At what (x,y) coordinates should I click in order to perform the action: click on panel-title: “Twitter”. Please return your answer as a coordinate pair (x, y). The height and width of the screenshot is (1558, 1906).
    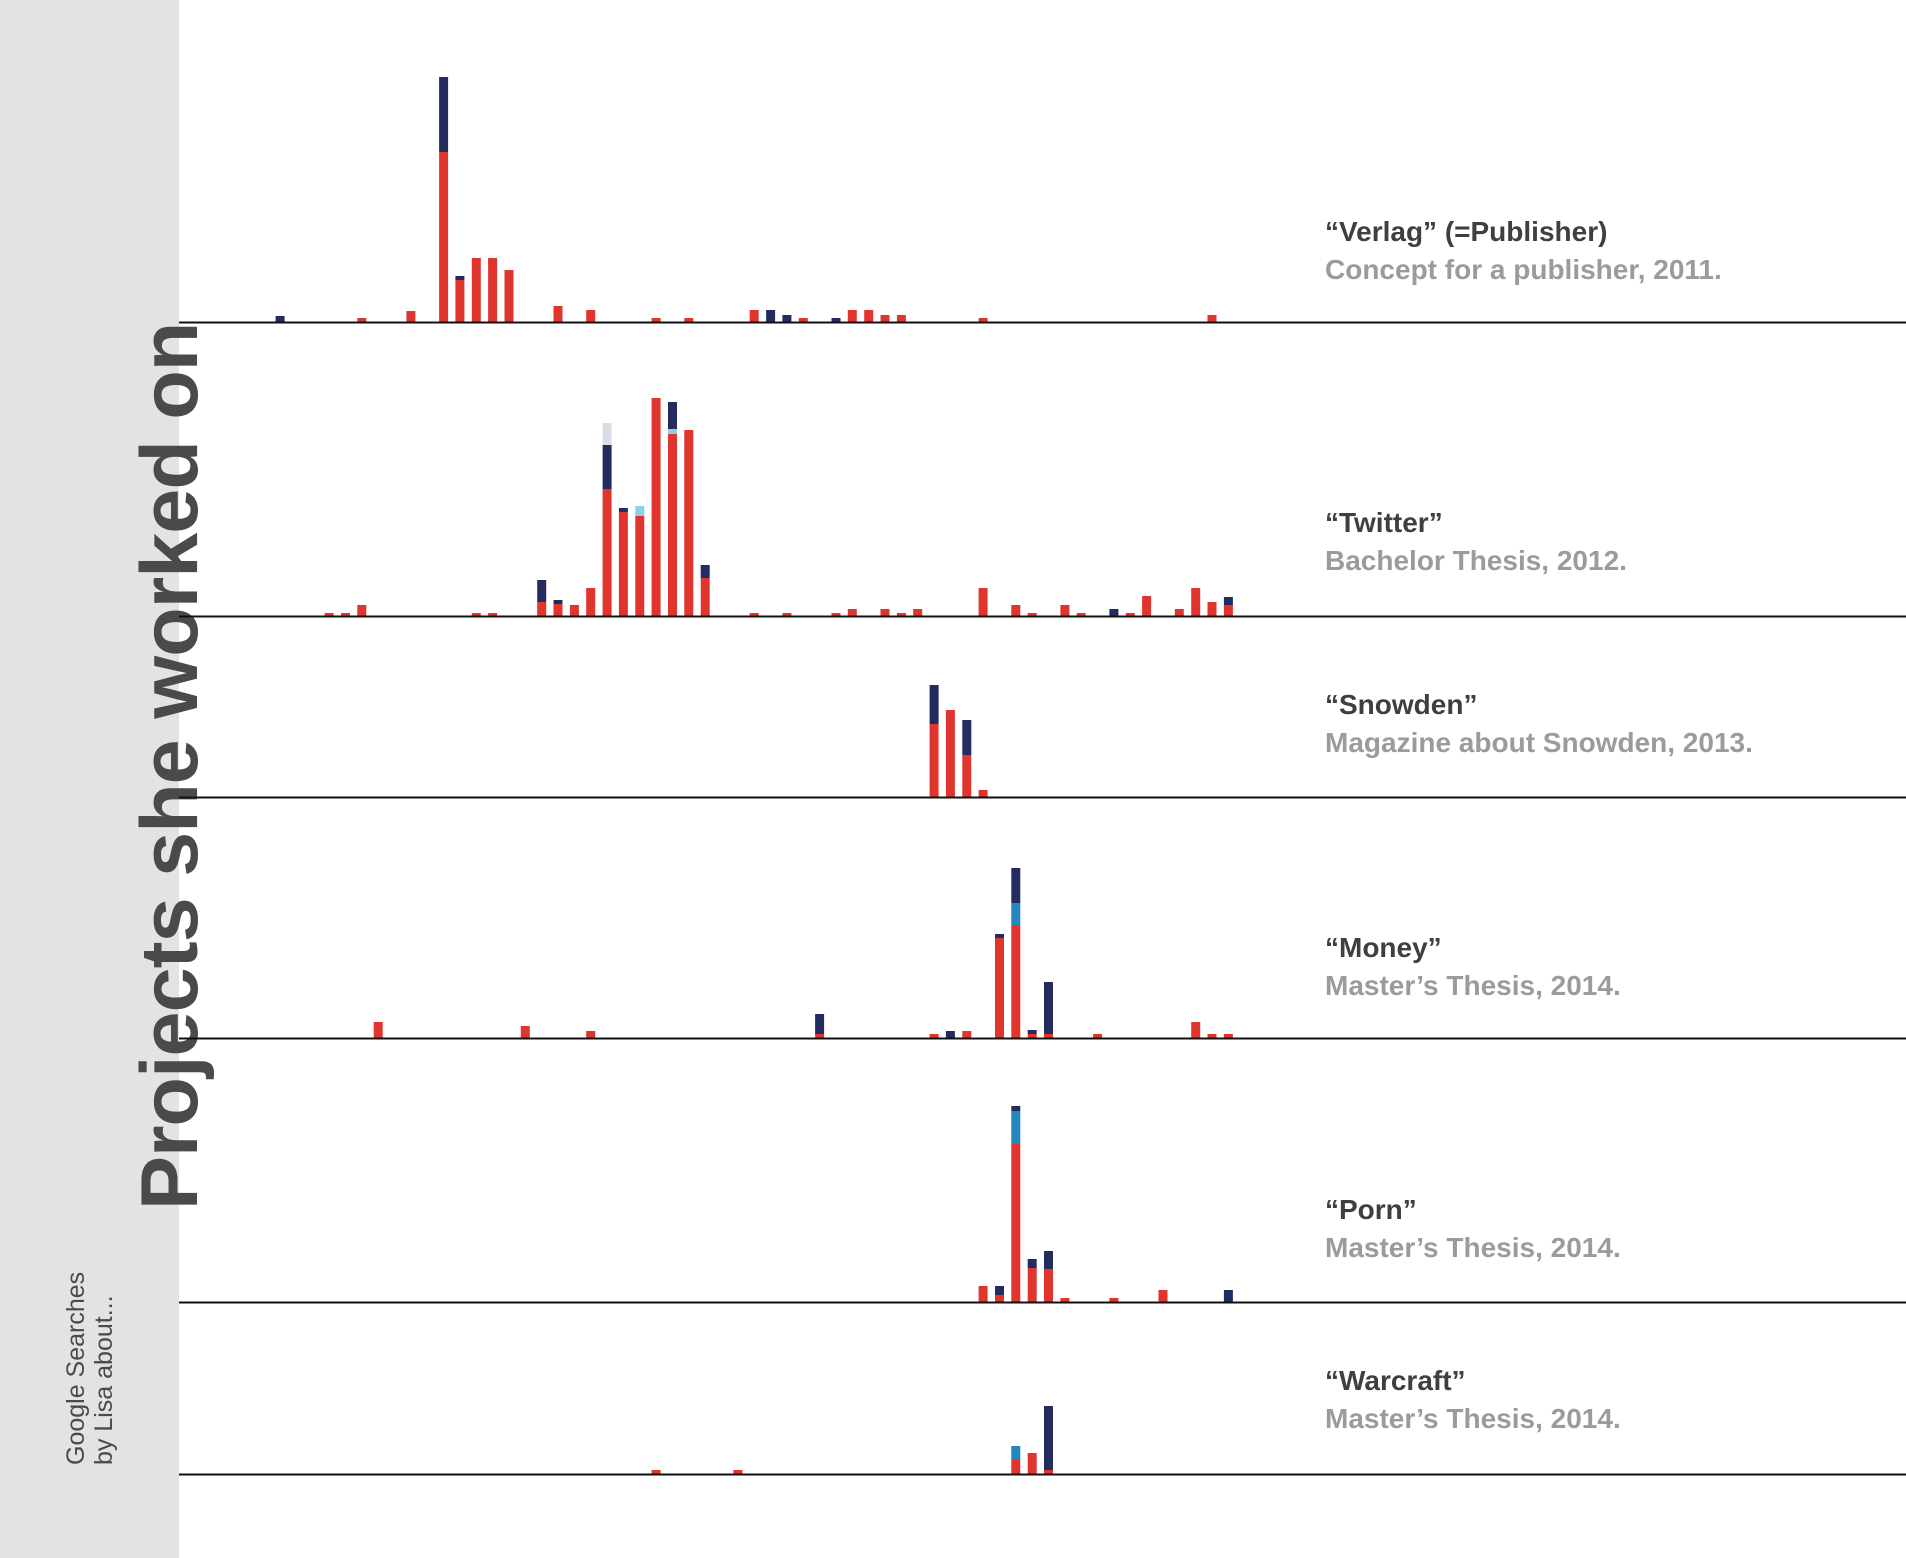
    Looking at the image, I should click on (1384, 522).